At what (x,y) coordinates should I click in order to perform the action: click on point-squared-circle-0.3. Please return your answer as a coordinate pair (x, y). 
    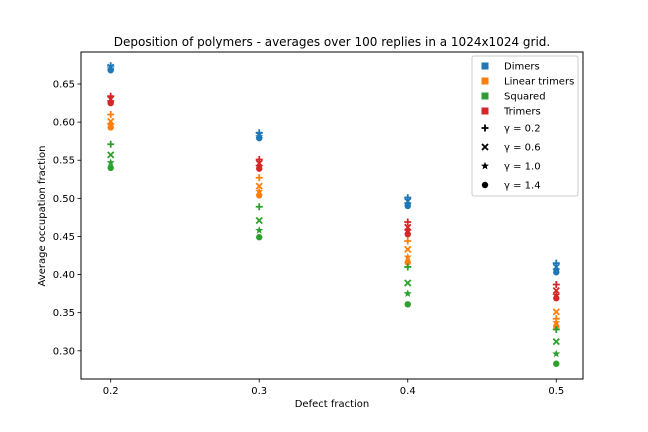
    Looking at the image, I should click on (259, 237).